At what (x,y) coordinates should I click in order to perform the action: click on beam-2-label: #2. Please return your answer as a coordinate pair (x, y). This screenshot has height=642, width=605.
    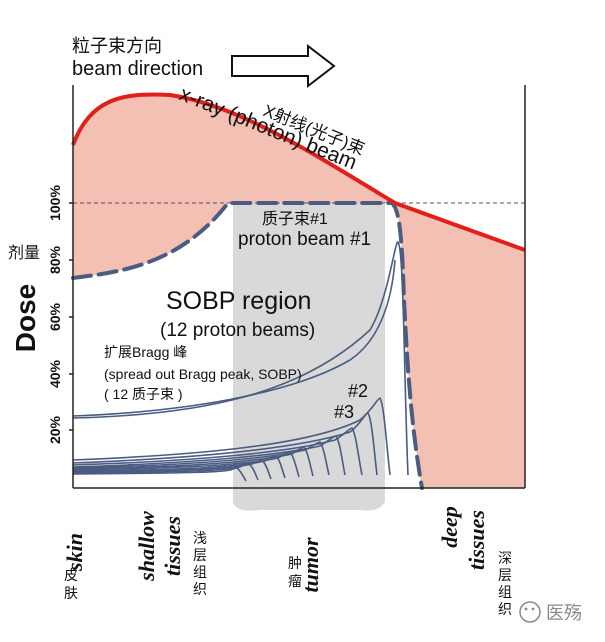
    Looking at the image, I should click on (358, 391).